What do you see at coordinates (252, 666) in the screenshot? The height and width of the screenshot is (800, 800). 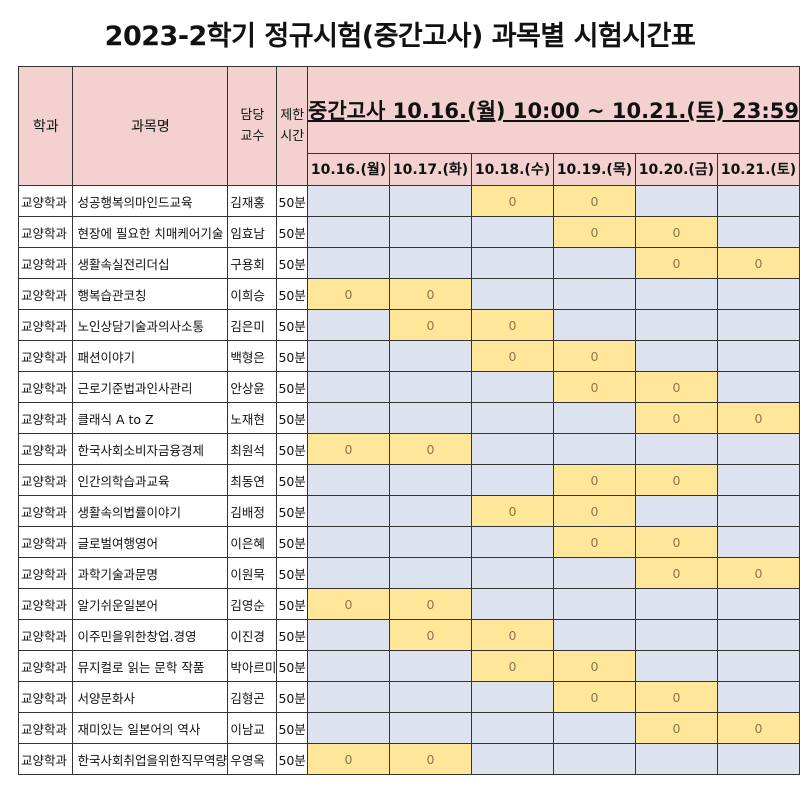 I see `professor-cell: 박아르미` at bounding box center [252, 666].